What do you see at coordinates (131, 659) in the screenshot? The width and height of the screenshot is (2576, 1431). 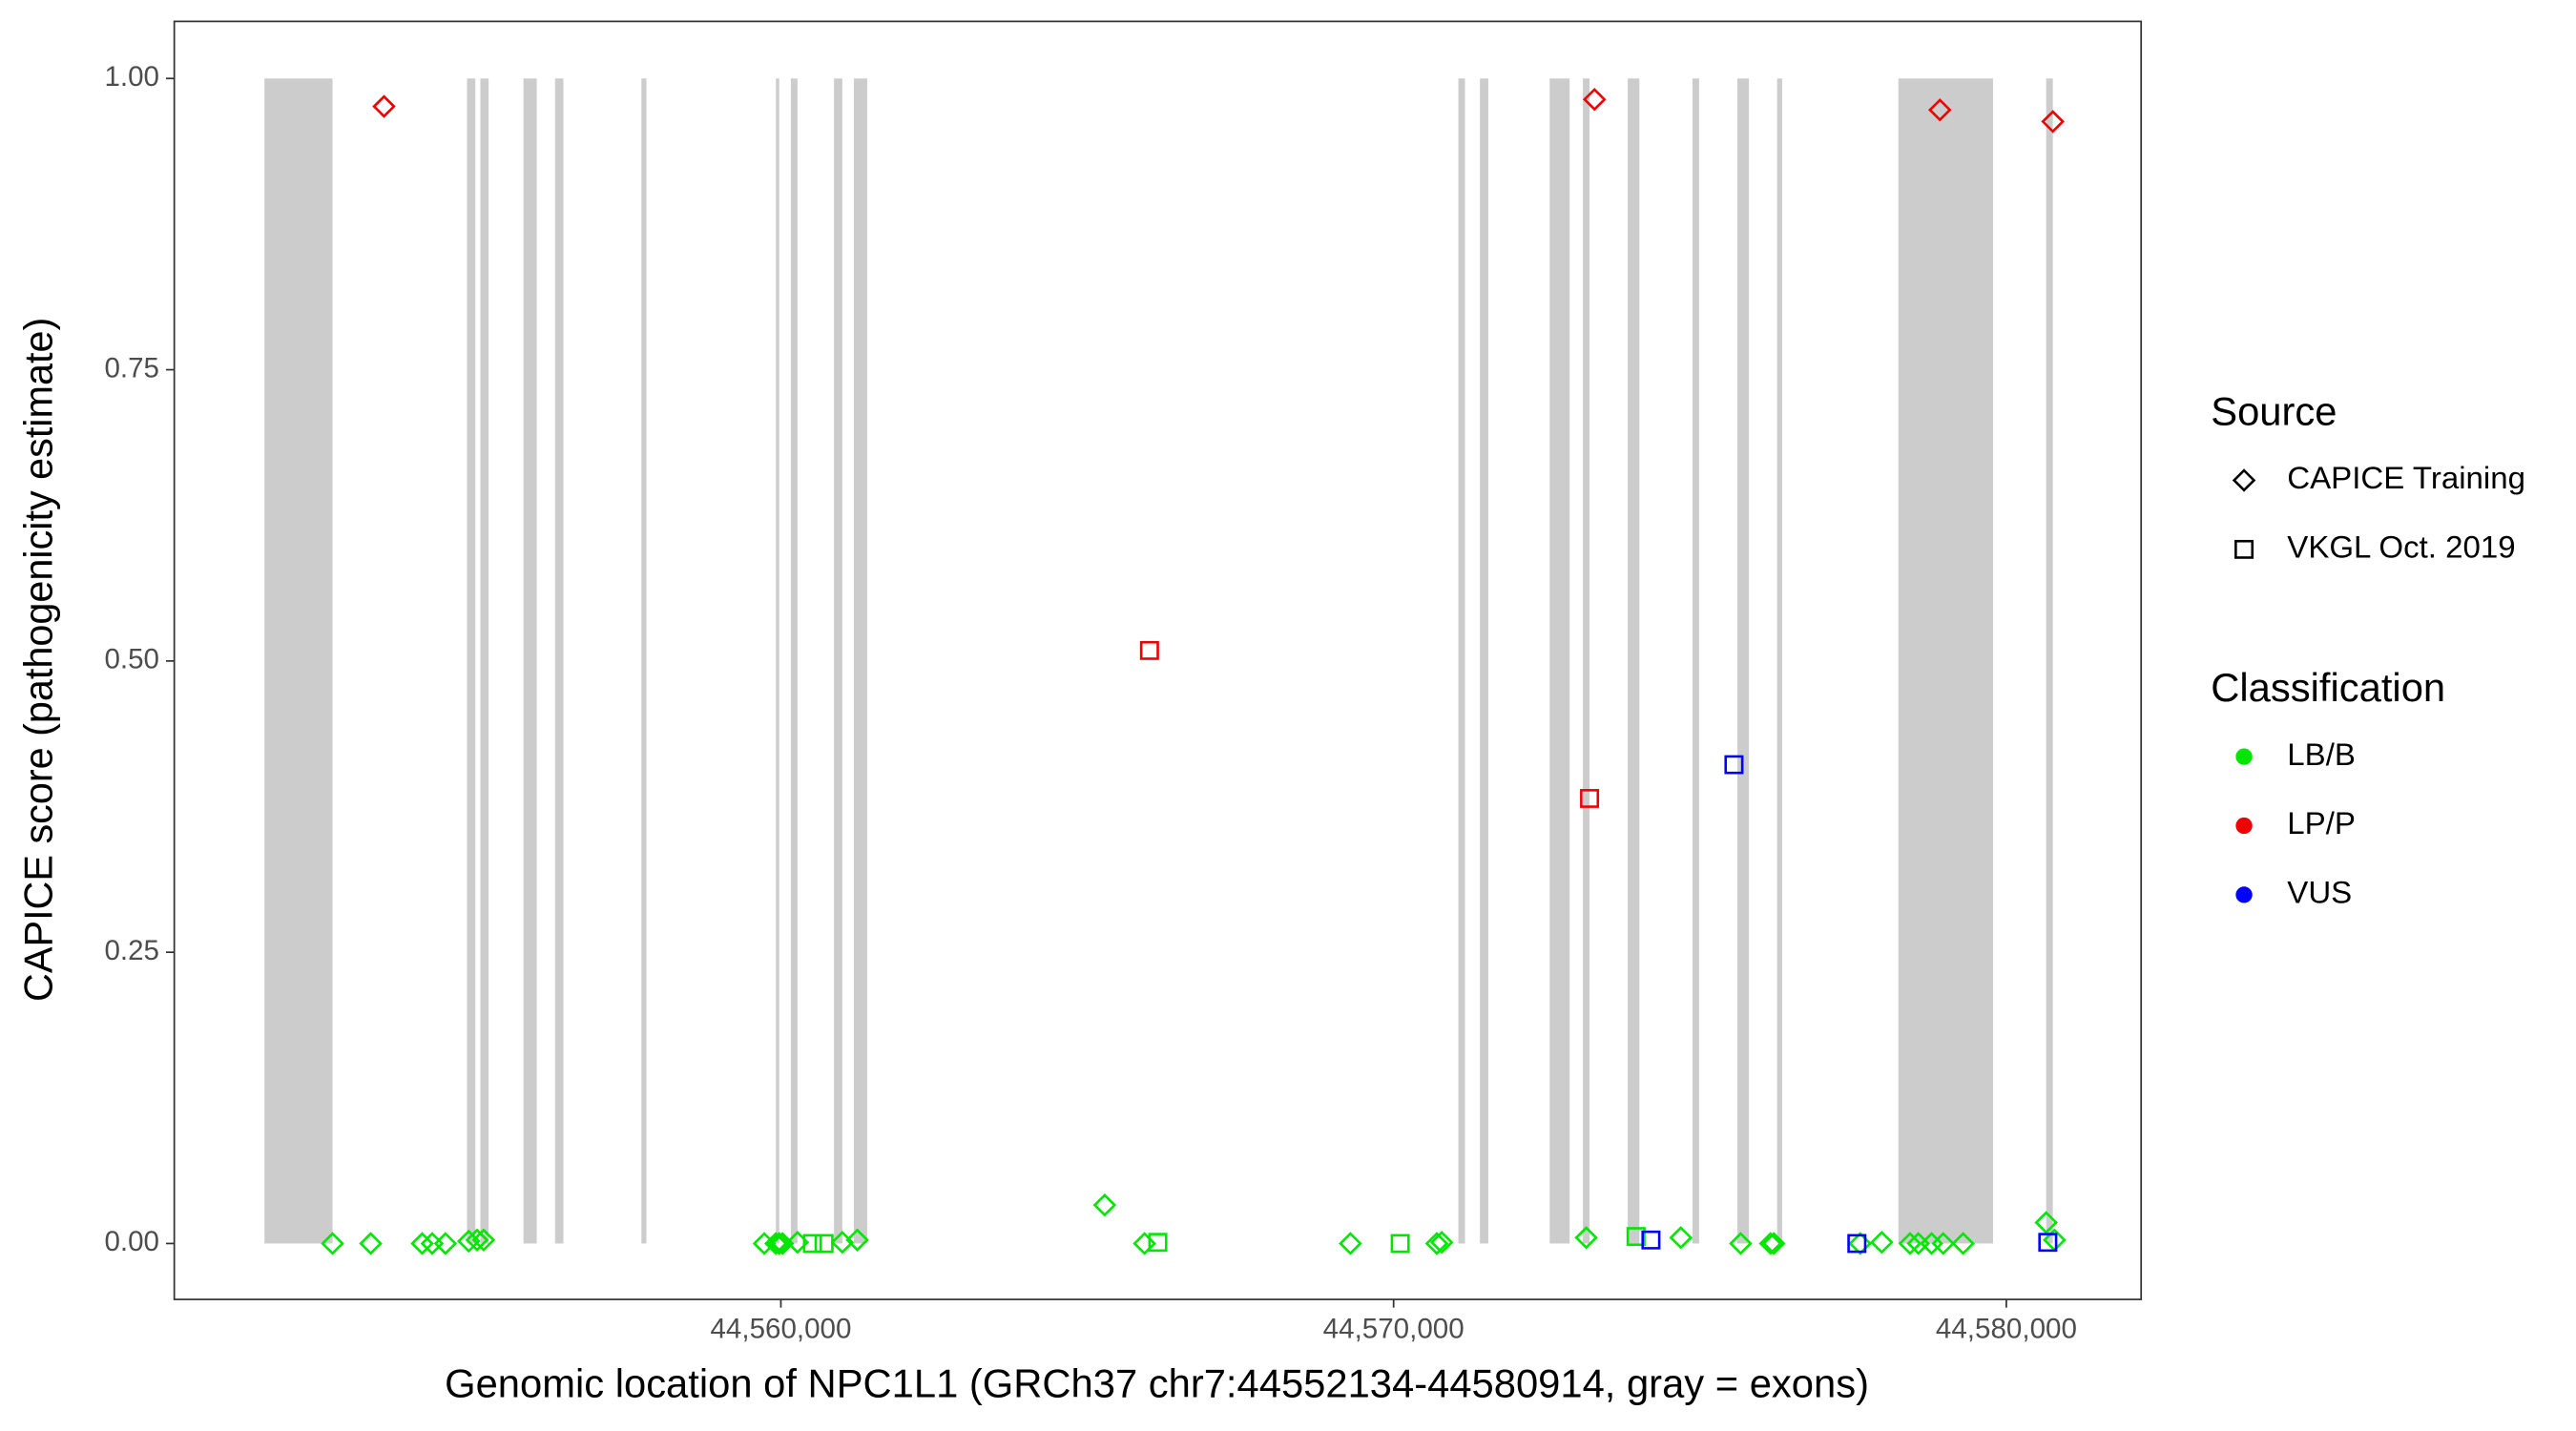 I see `y-tick-label: 0.50` at bounding box center [131, 659].